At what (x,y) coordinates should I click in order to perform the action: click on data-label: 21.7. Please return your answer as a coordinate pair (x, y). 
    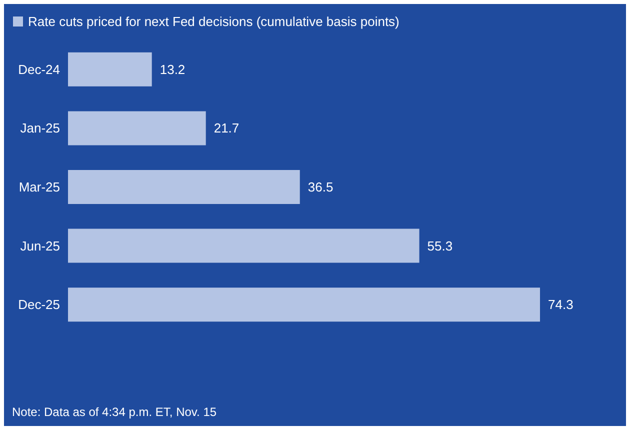
    Looking at the image, I should click on (227, 128).